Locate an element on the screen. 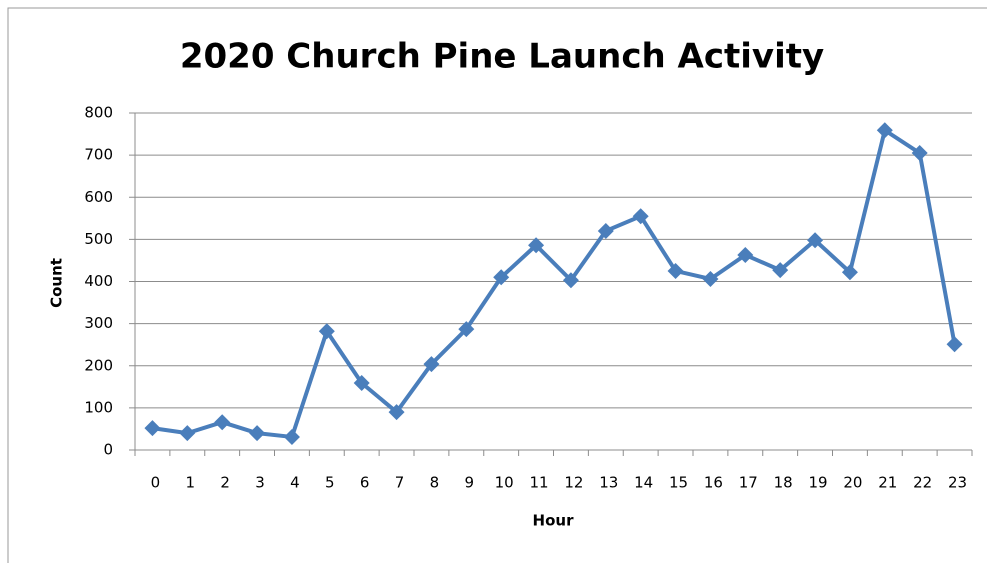 Image resolution: width=987 pixels, height=563 pixels. x-tick-label: 6 is located at coordinates (365, 483).